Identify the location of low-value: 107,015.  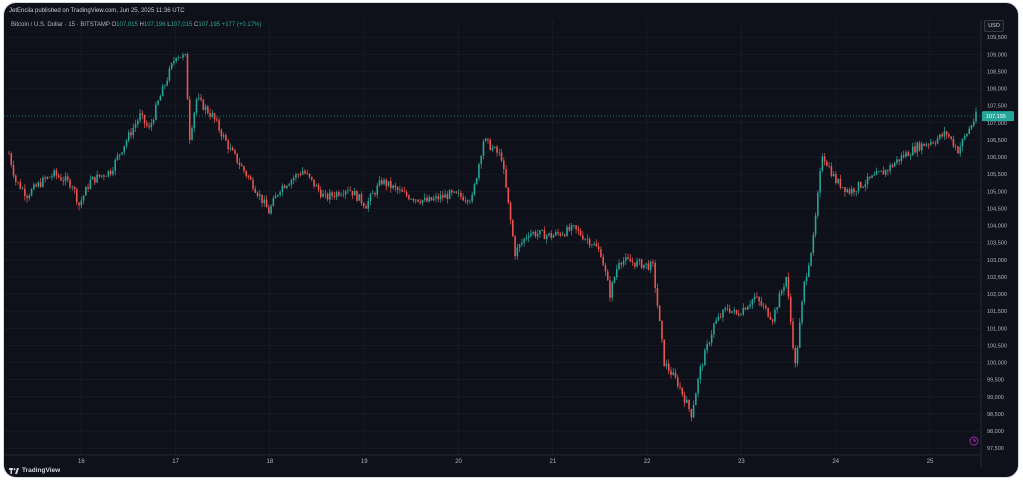
(181, 25).